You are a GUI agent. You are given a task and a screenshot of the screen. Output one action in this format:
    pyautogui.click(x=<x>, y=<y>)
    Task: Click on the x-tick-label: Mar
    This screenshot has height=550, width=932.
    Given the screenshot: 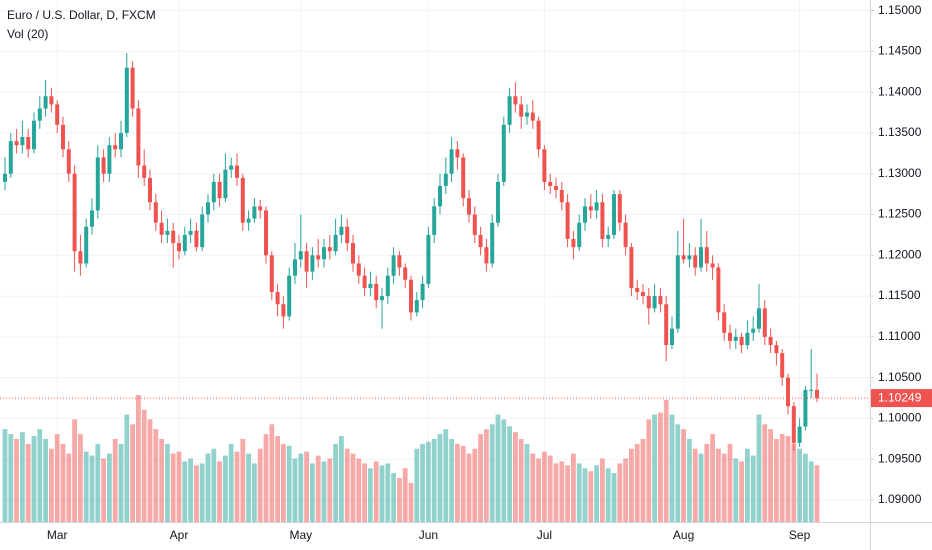 What is the action you would take?
    pyautogui.click(x=57, y=535)
    